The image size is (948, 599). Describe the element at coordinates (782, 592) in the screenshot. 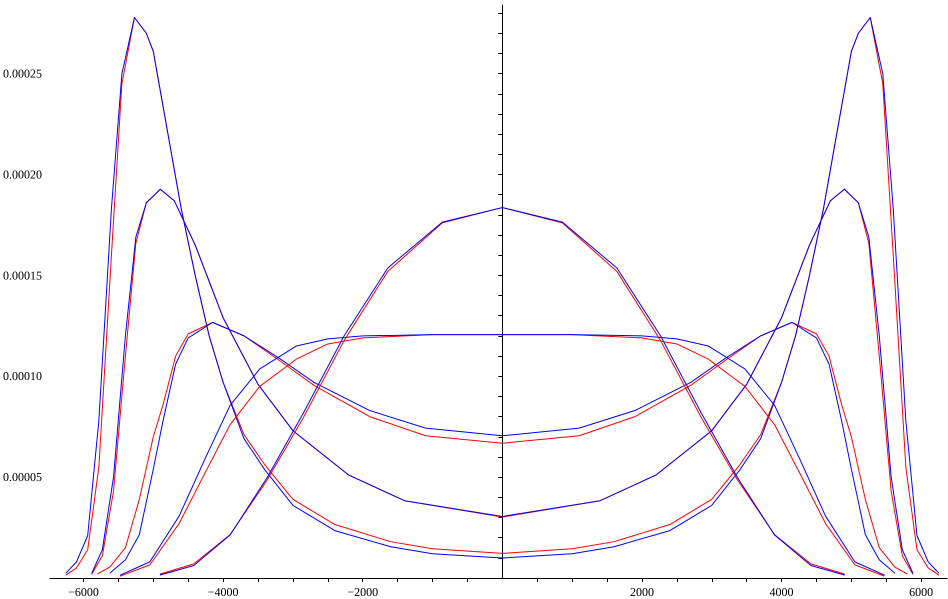

I see `x-tick-label: 4000` at that location.